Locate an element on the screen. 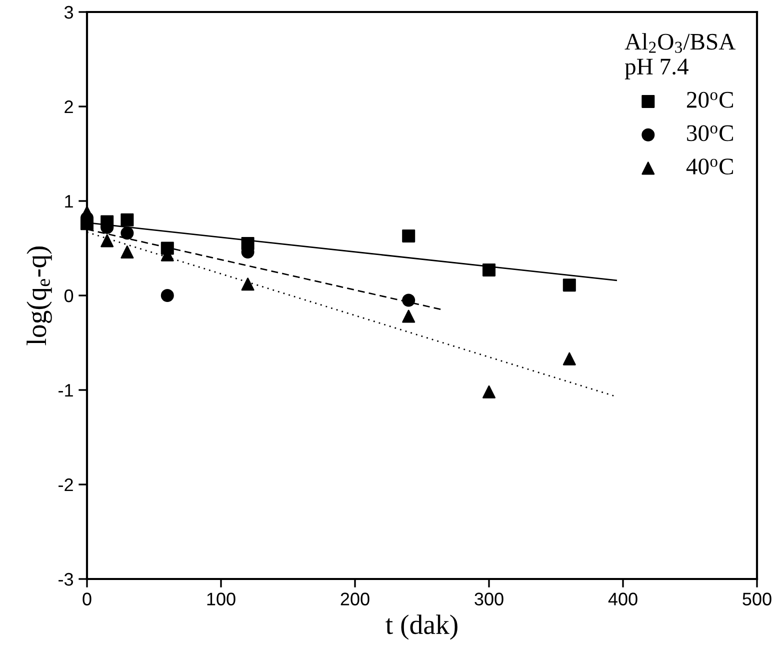  x-tick-label: 300 is located at coordinates (489, 599).